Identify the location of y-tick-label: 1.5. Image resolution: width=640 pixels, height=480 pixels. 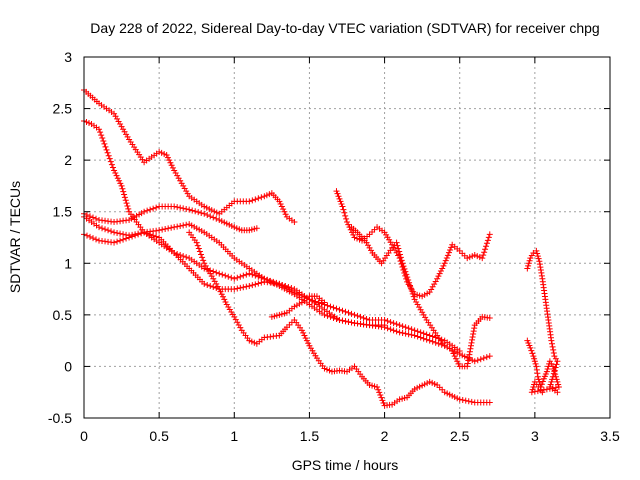
(63, 212).